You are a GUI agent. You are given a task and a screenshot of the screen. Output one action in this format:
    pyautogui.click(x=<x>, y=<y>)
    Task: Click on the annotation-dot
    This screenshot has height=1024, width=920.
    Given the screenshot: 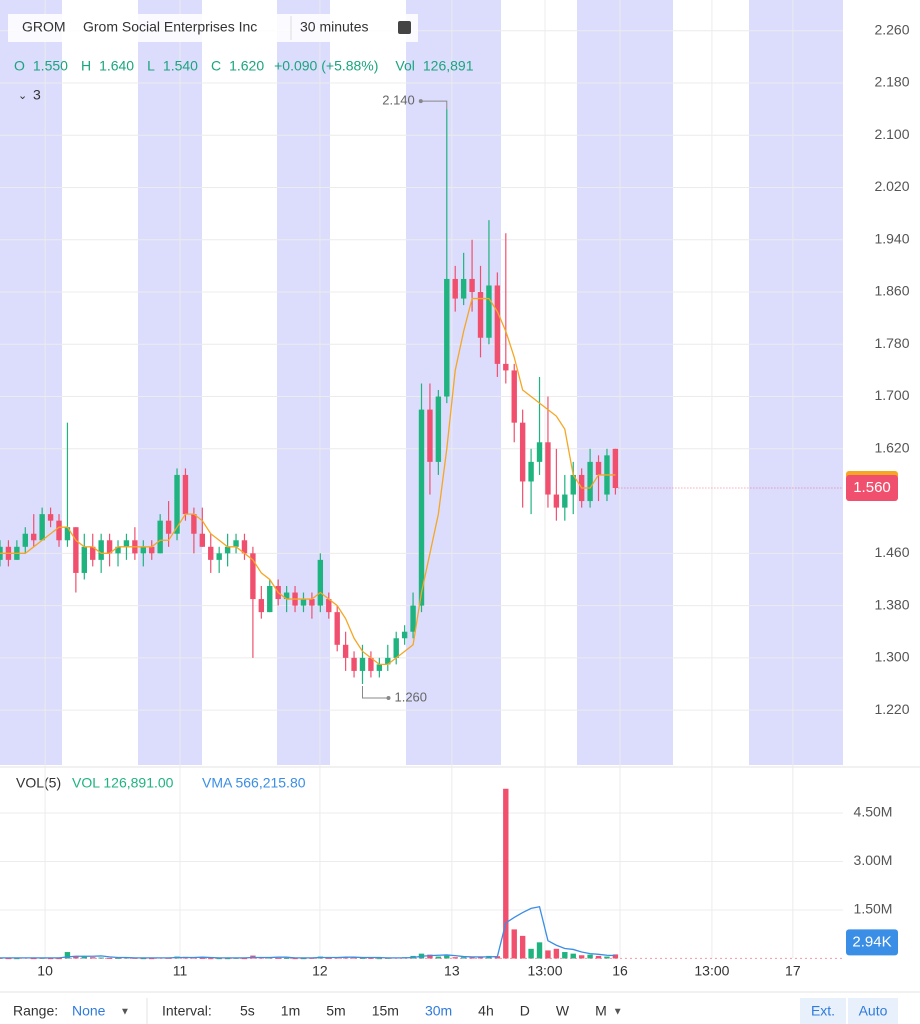 What is the action you would take?
    pyautogui.click(x=420, y=101)
    